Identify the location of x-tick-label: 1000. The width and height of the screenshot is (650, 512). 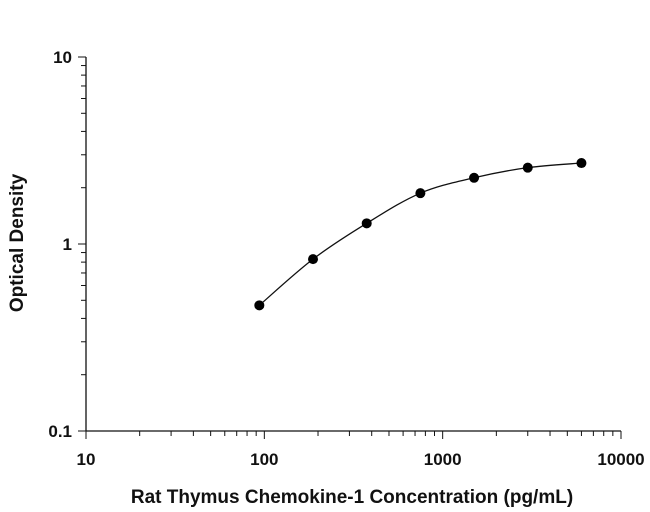
(443, 459).